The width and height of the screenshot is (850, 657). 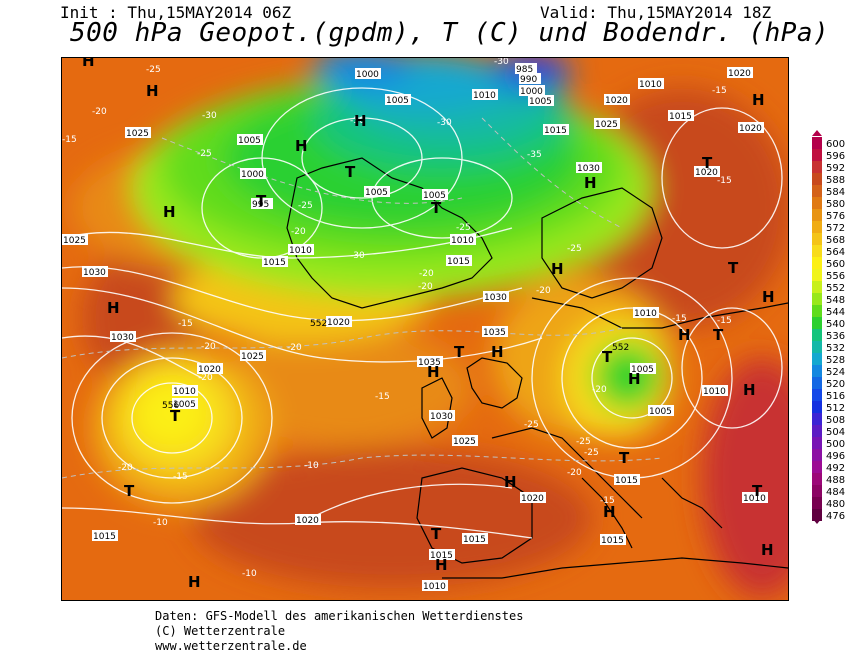 What do you see at coordinates (835, 444) in the screenshot?
I see `legend-label: 500` at bounding box center [835, 444].